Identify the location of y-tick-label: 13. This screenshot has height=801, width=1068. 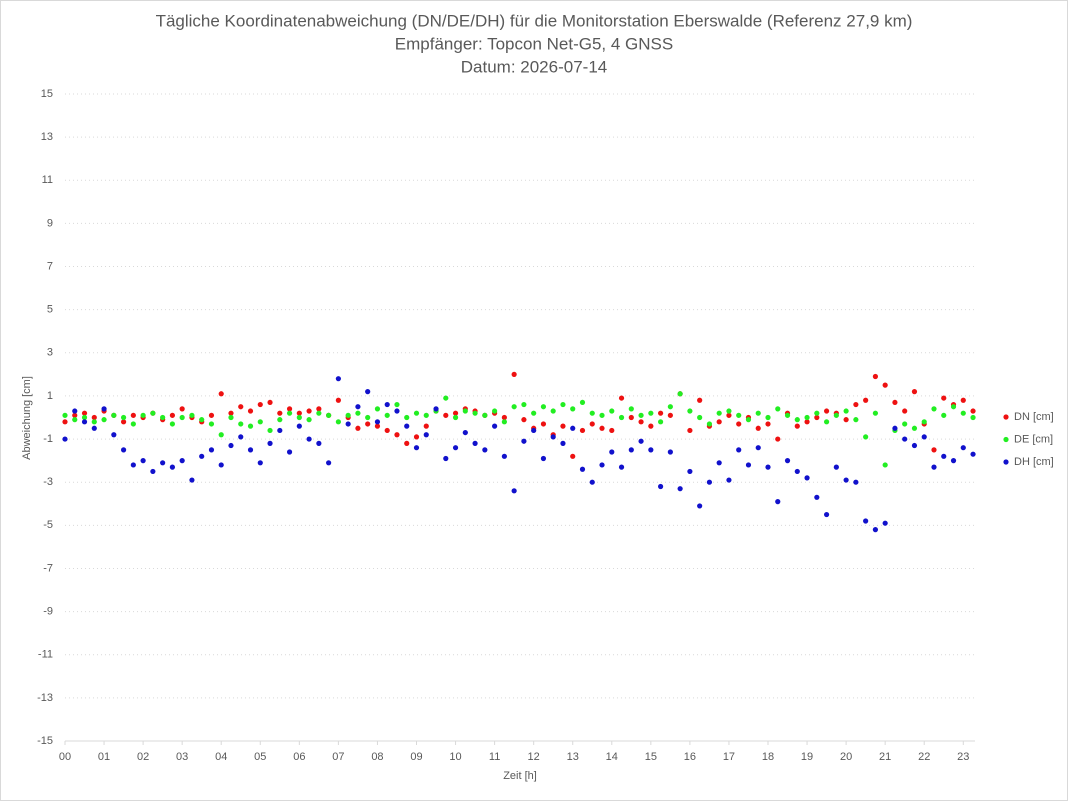
(47, 137).